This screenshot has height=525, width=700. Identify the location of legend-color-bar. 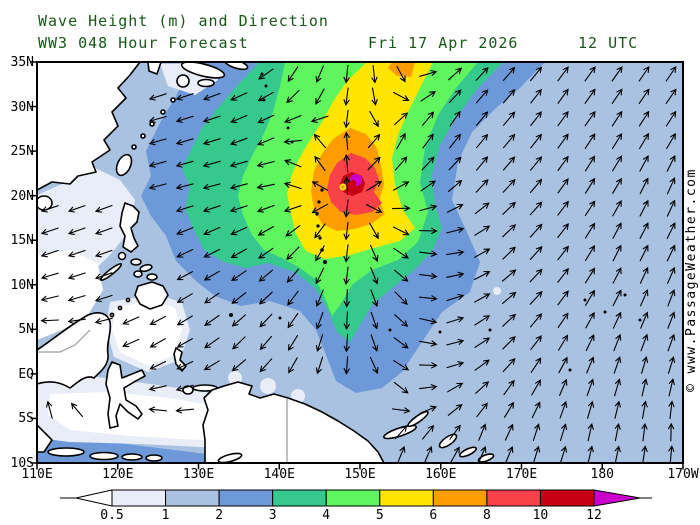
(356, 498).